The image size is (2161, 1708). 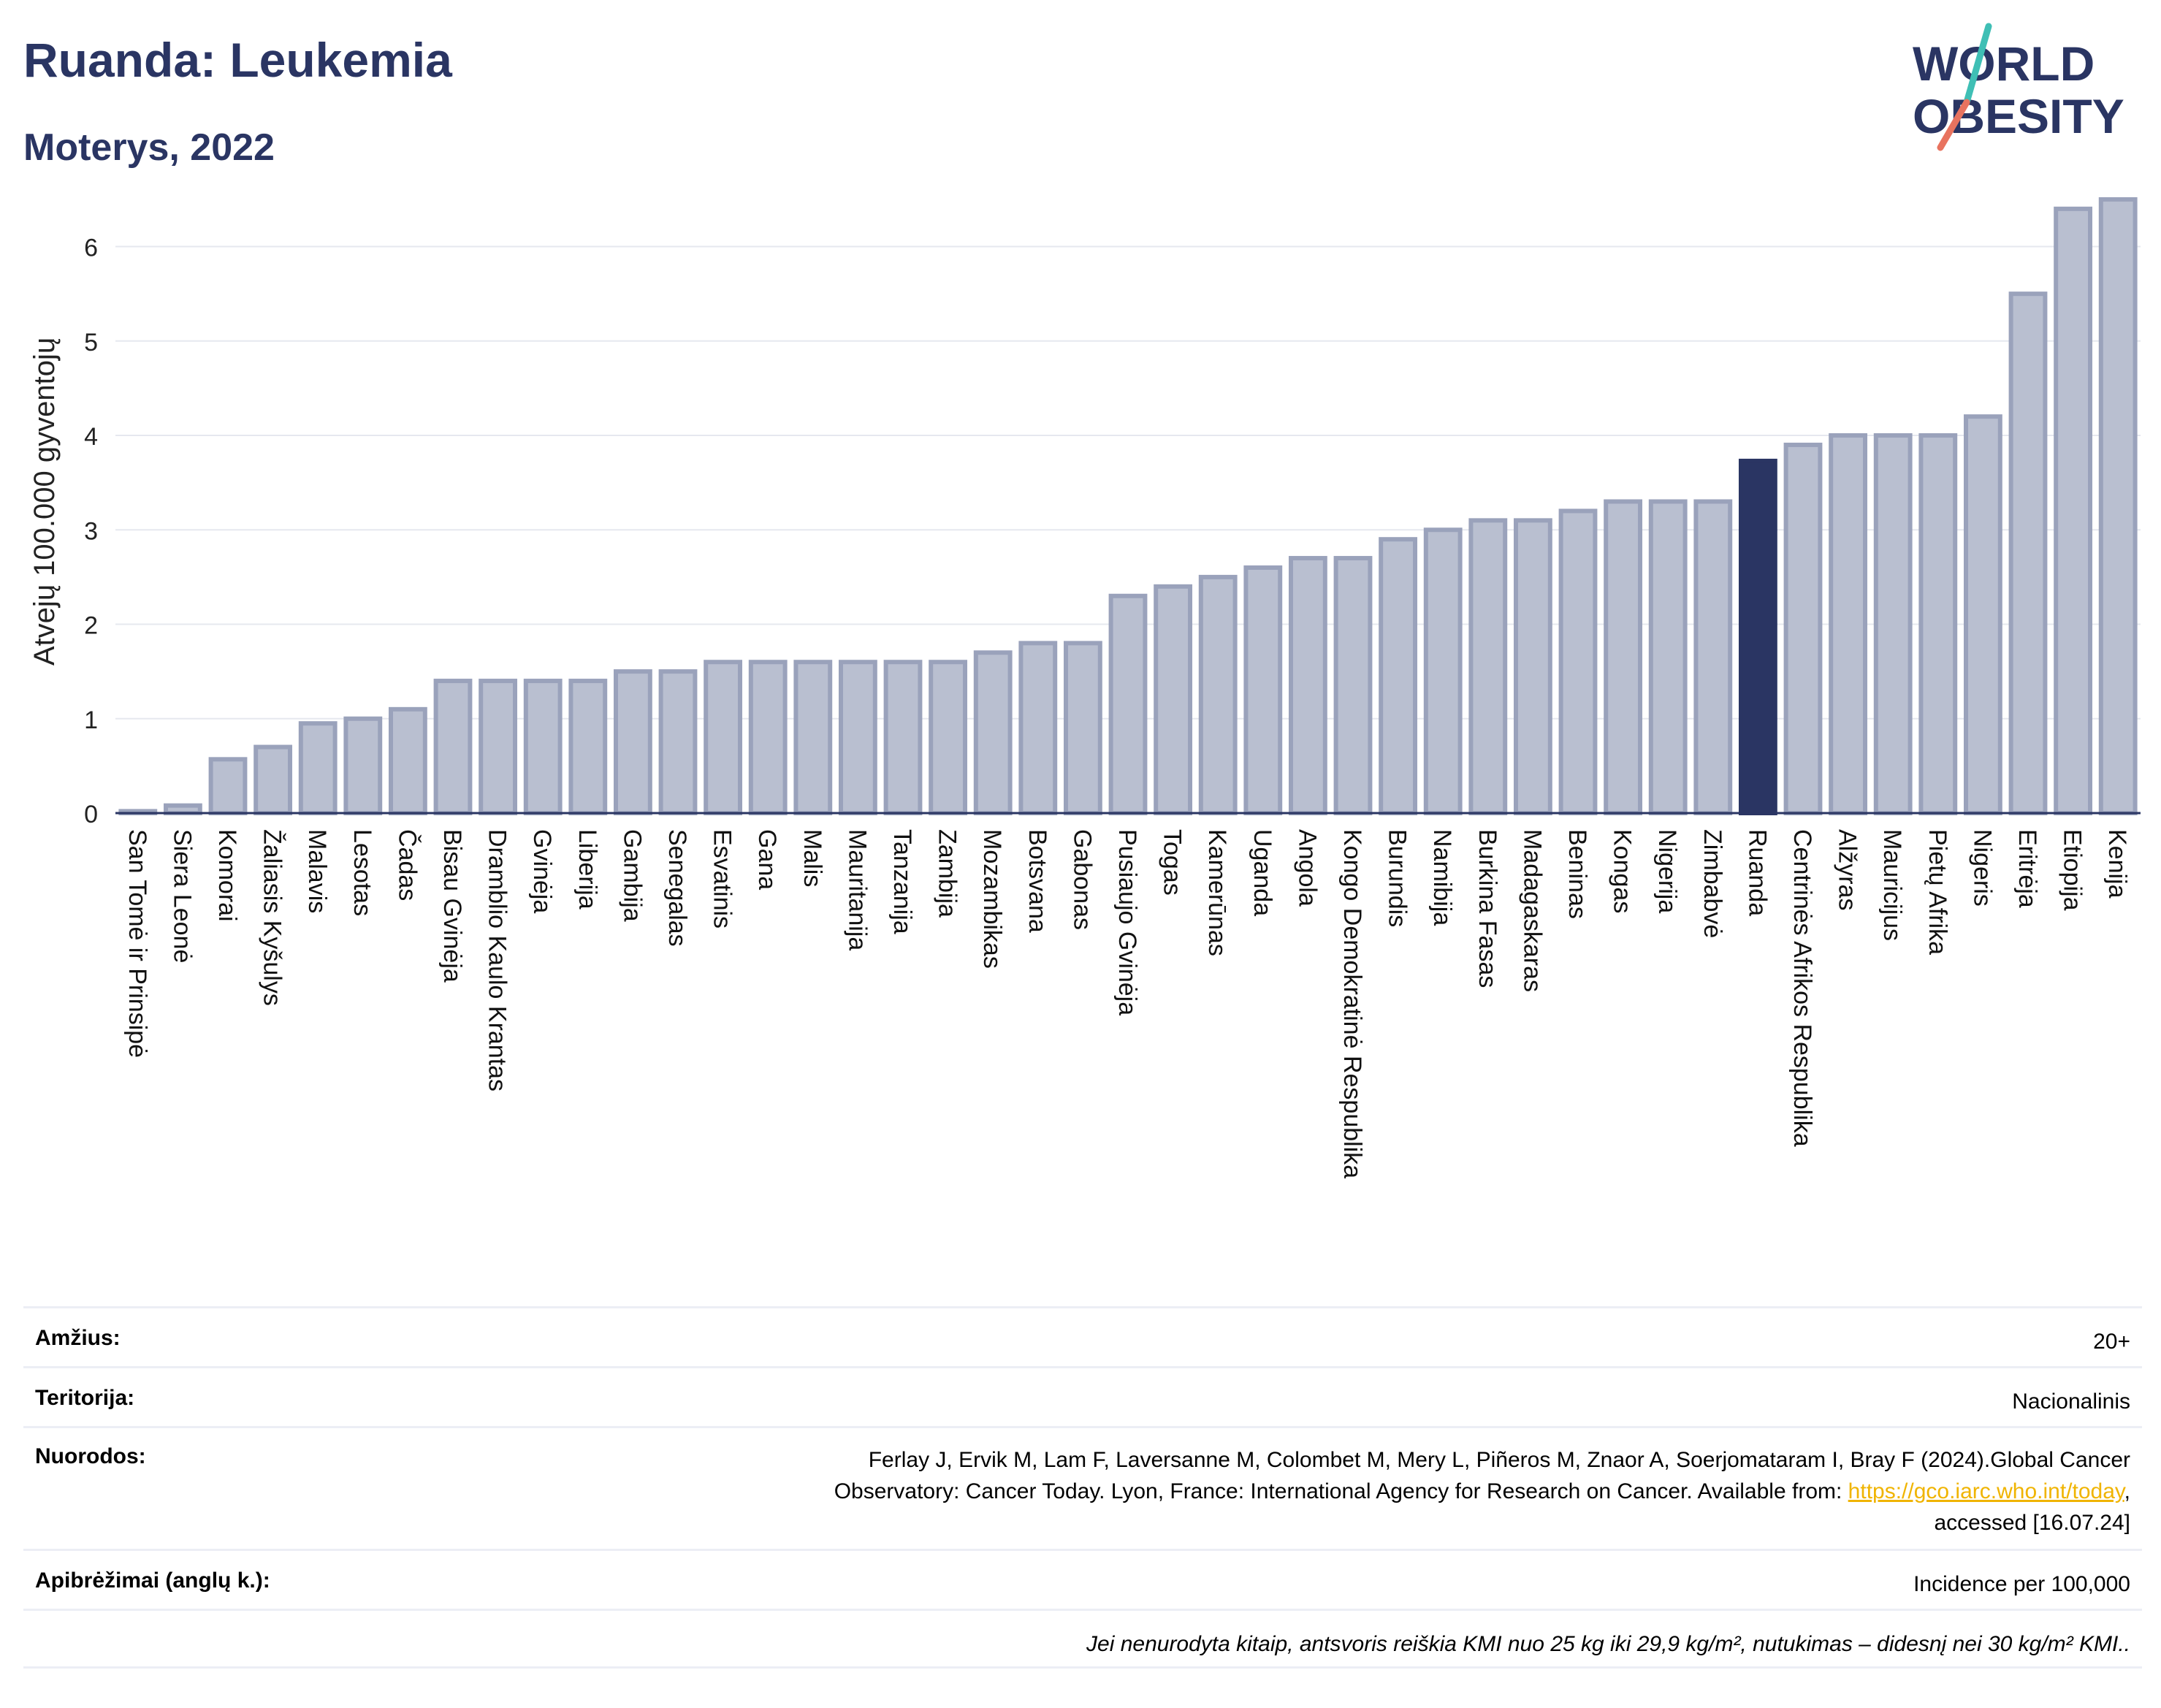 I want to click on info-row-territory: Teritorija: Nacionalinis, so click(x=1082, y=1396).